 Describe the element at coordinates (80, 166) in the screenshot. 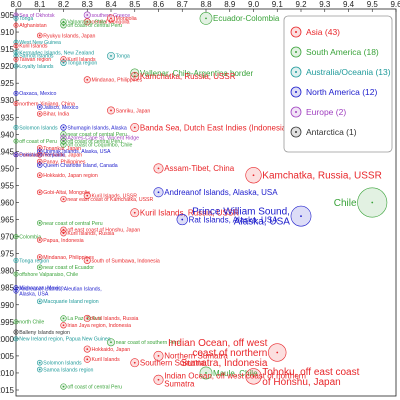

I see `data-label: Queen Charlotte Island, Canada` at that location.